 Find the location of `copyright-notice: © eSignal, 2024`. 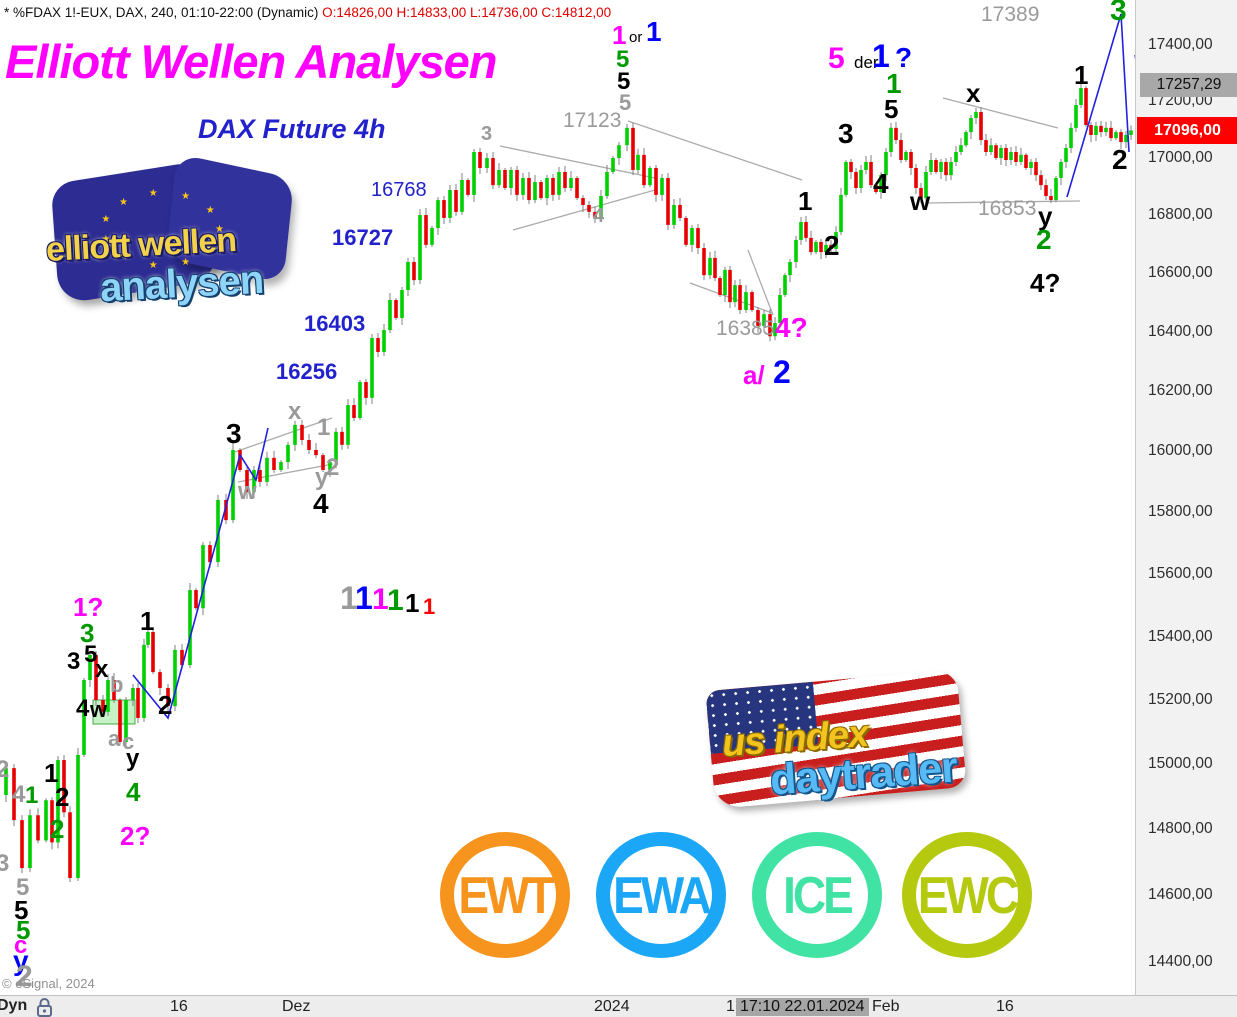

copyright-notice: © eSignal, 2024 is located at coordinates (48, 983).